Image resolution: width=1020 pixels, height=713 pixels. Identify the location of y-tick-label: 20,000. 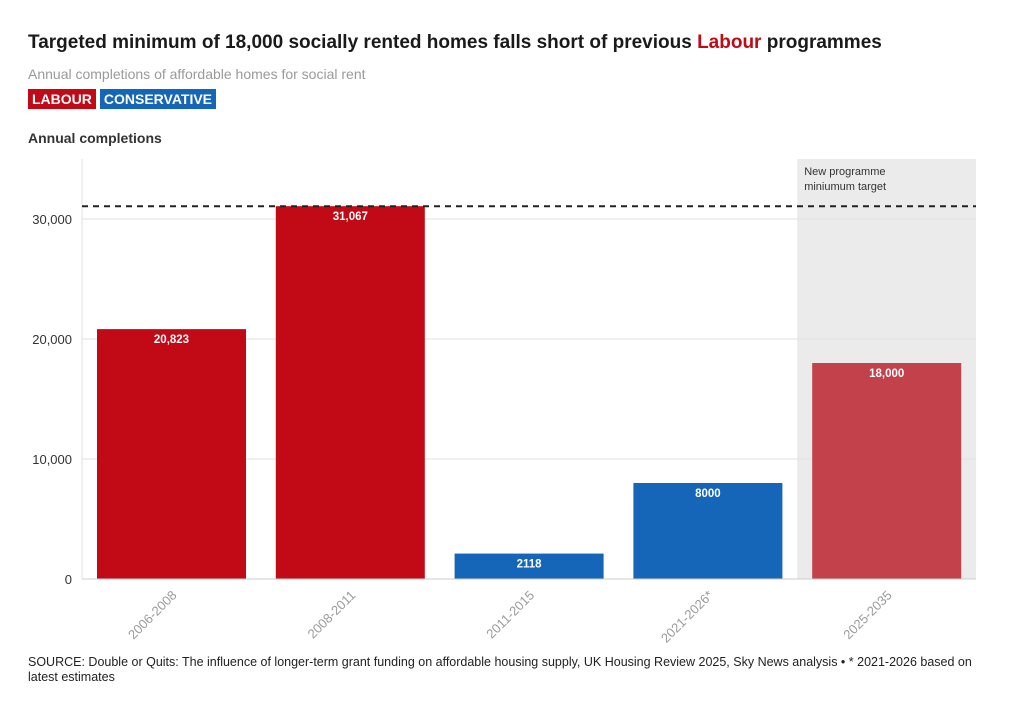
(52, 339).